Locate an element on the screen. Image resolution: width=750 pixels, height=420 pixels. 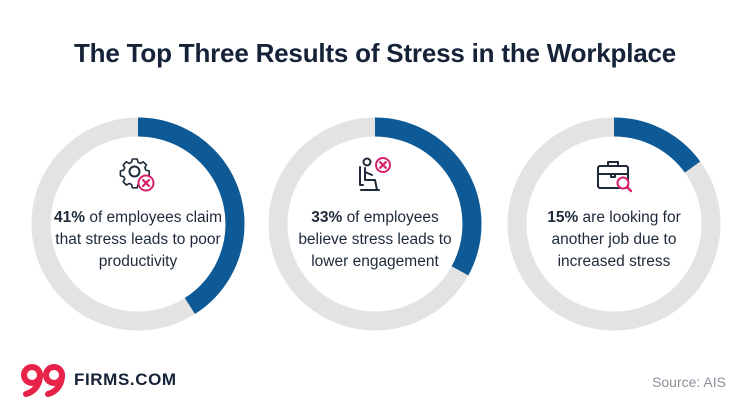
source-note: Source: AIS is located at coordinates (689, 382).